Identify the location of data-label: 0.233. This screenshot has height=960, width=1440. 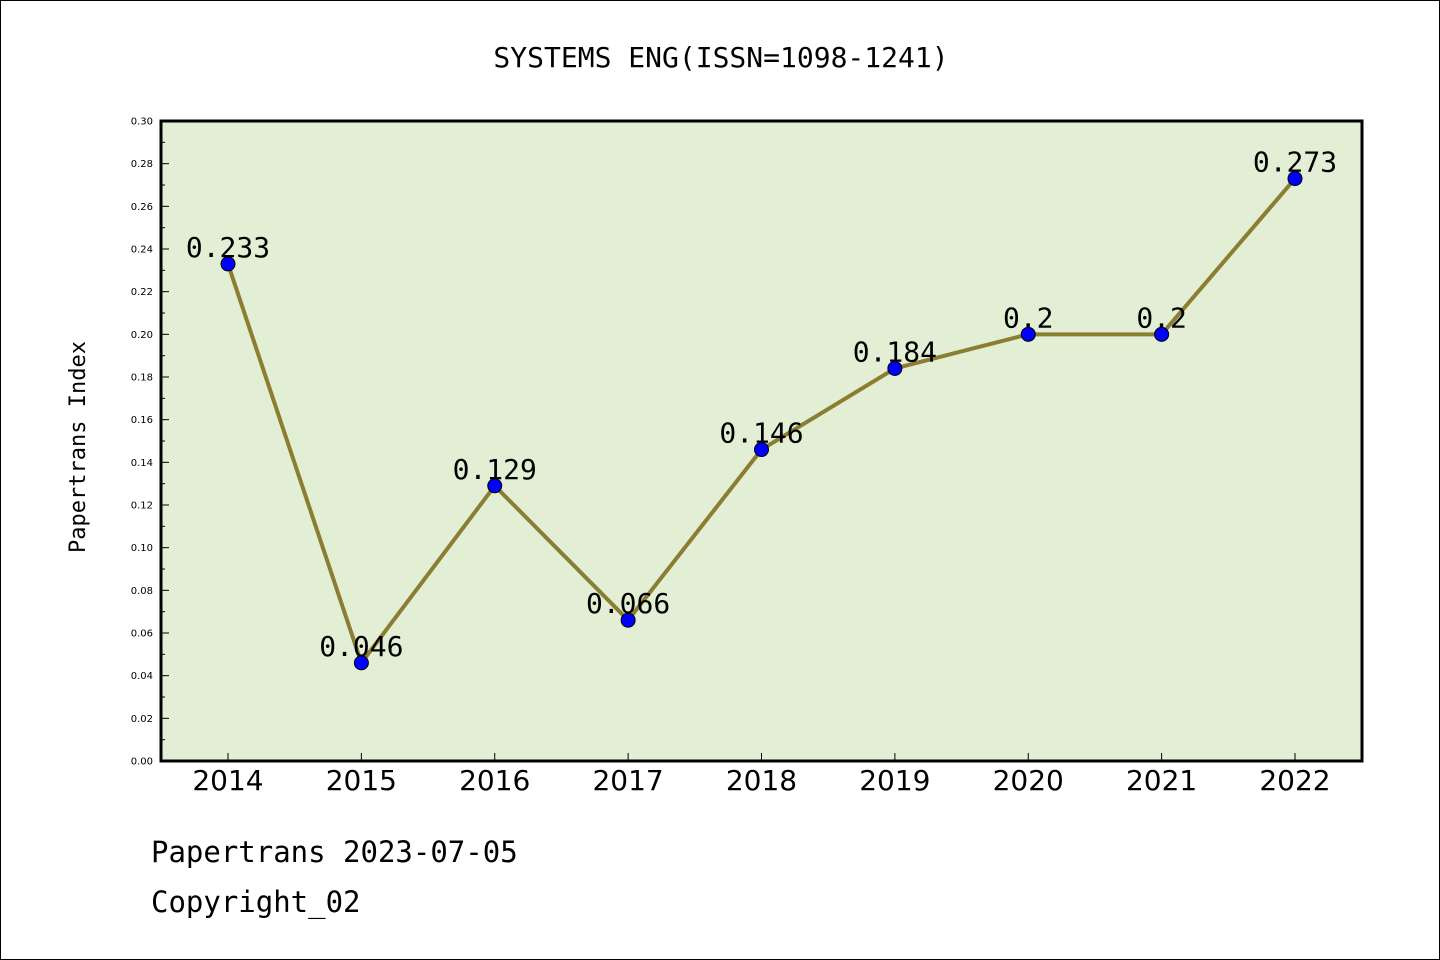
(228, 247).